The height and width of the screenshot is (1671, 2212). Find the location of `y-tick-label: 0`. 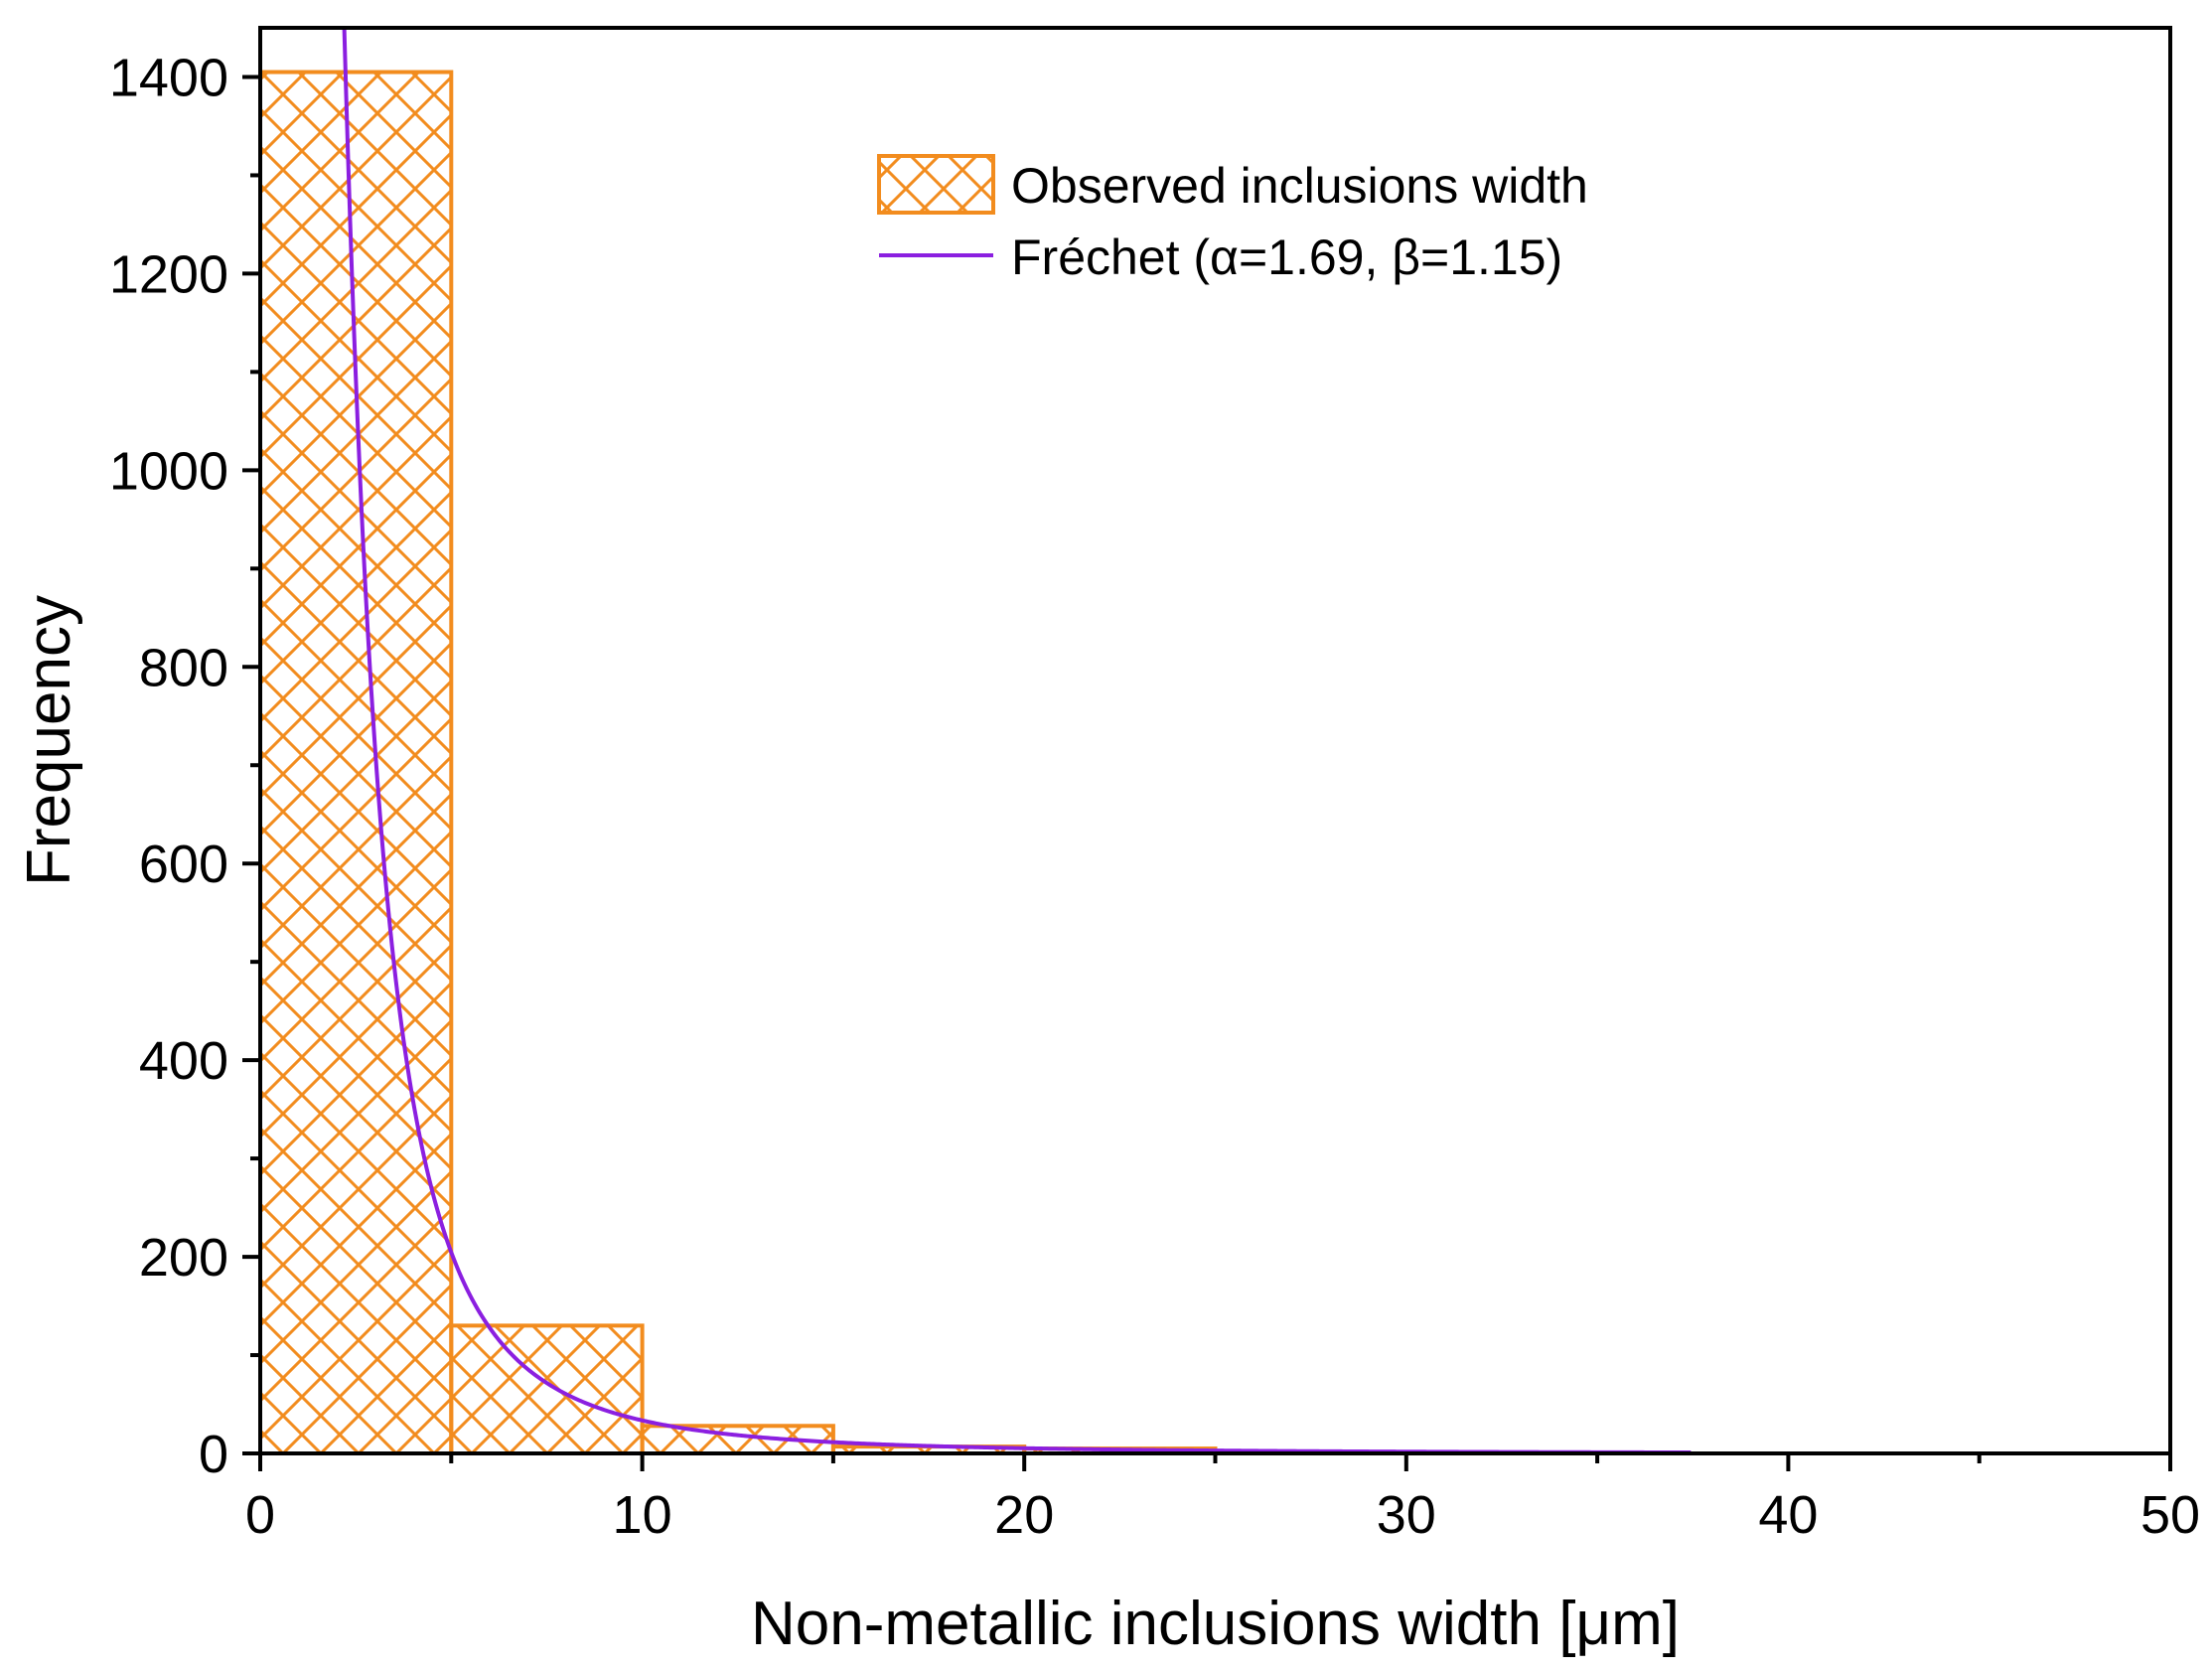

y-tick-label: 0 is located at coordinates (213, 1455).